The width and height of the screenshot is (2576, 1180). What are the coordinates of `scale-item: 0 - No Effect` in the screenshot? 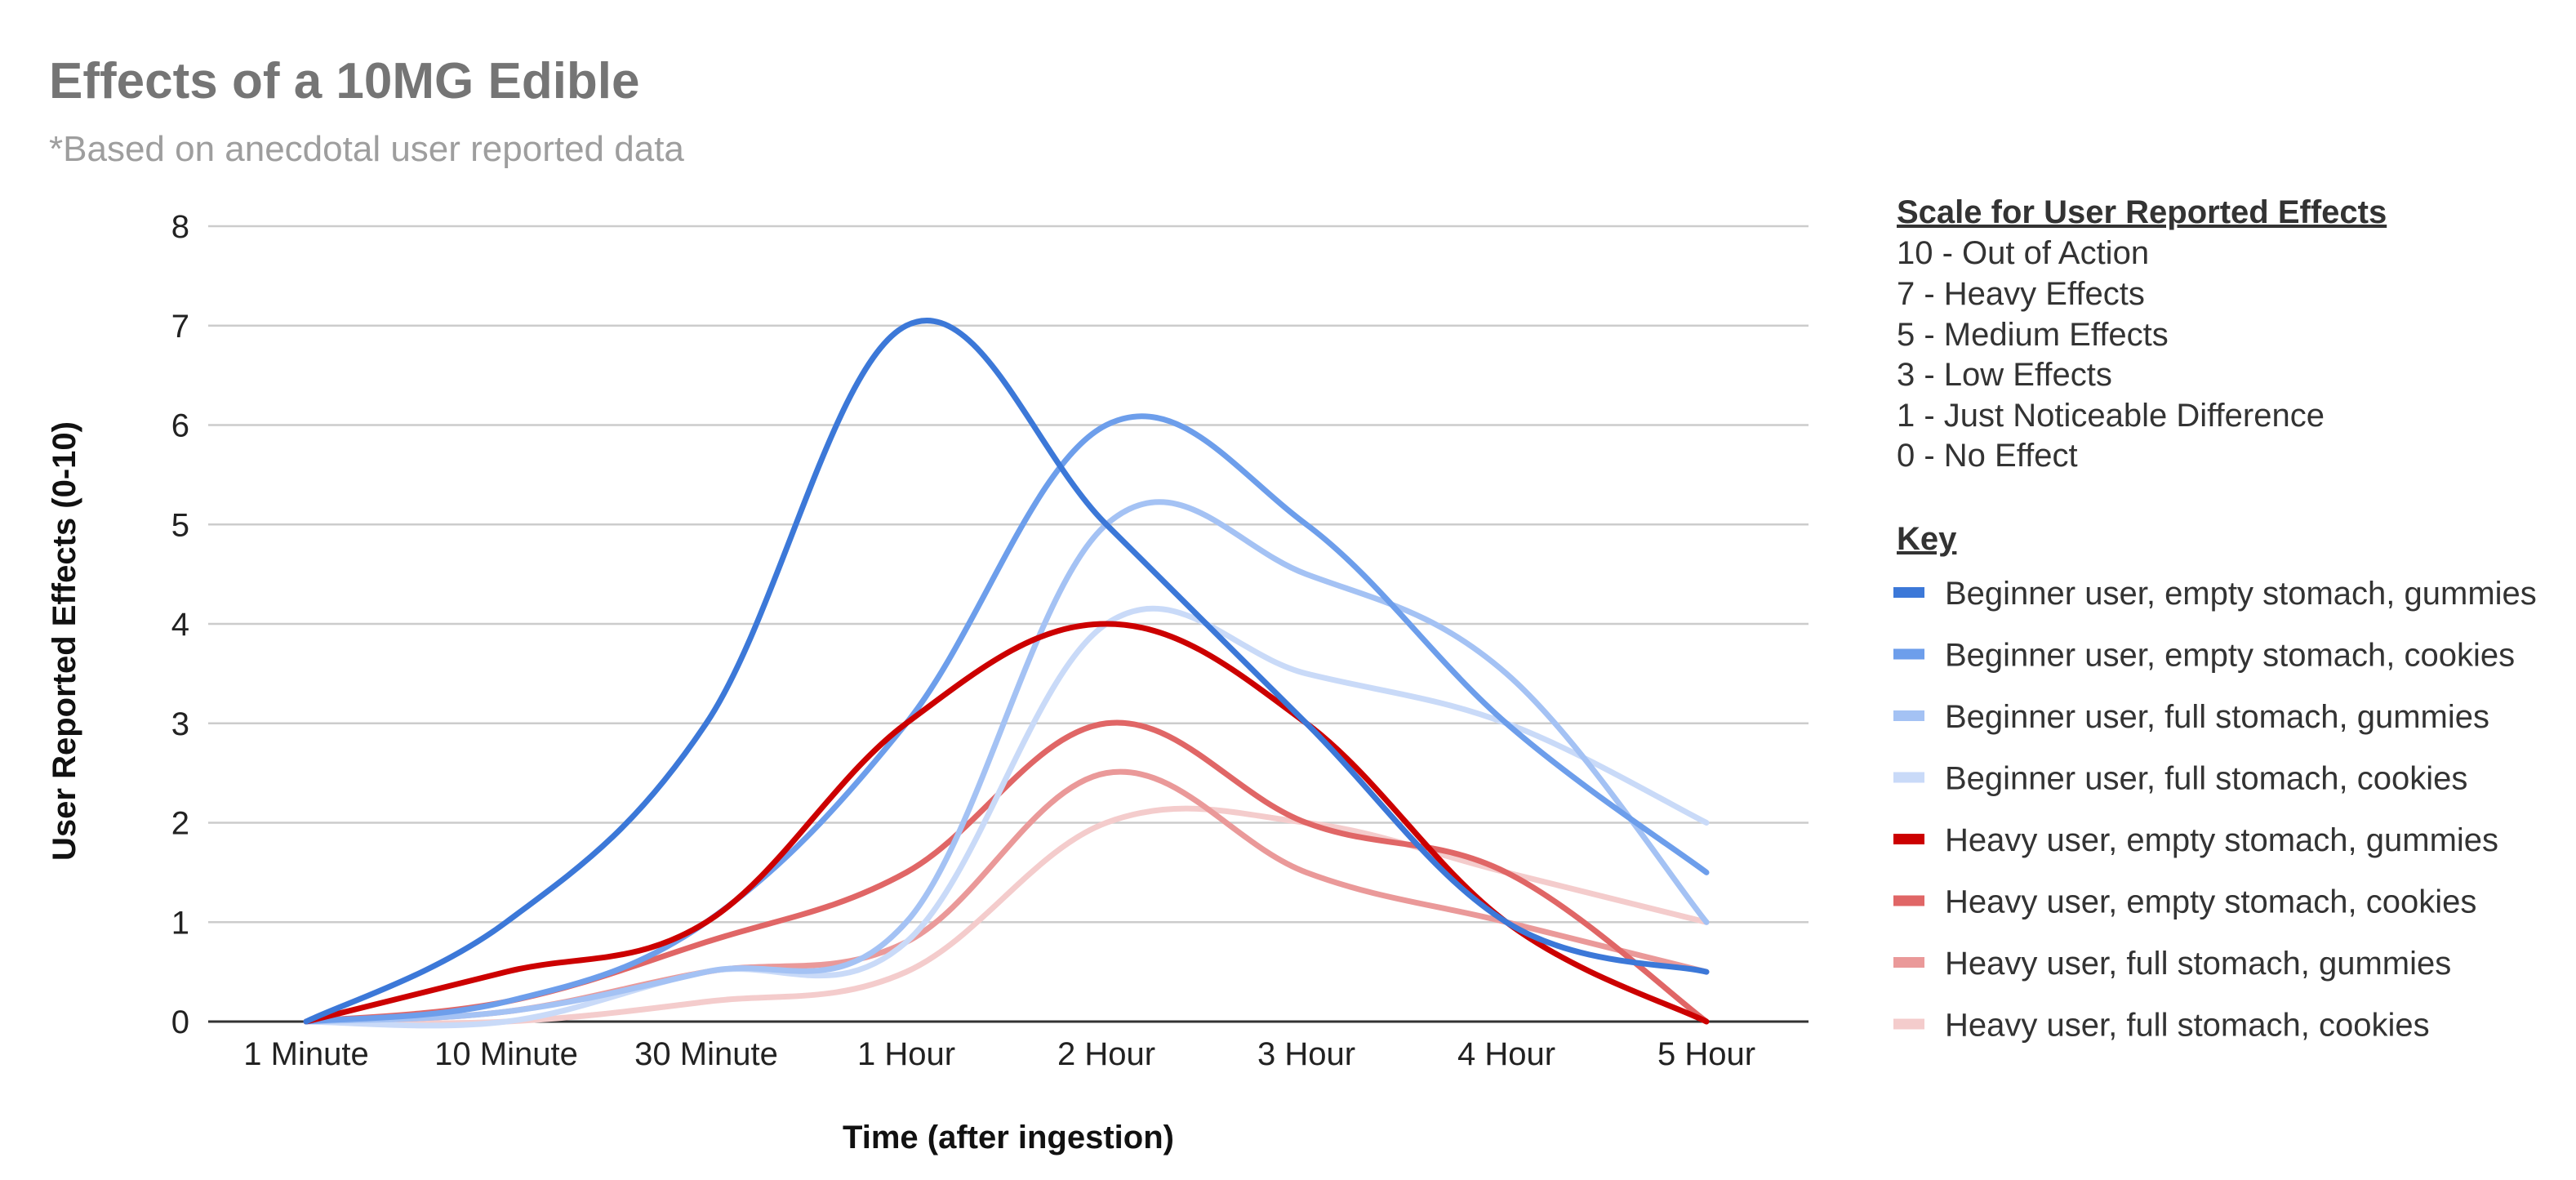 It's located at (1988, 456).